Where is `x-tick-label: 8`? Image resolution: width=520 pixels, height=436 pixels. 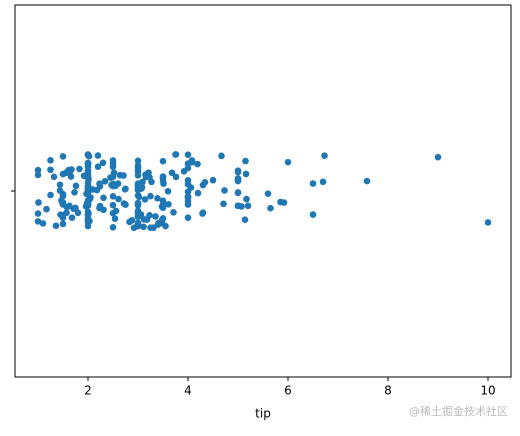 x-tick-label: 8 is located at coordinates (388, 391).